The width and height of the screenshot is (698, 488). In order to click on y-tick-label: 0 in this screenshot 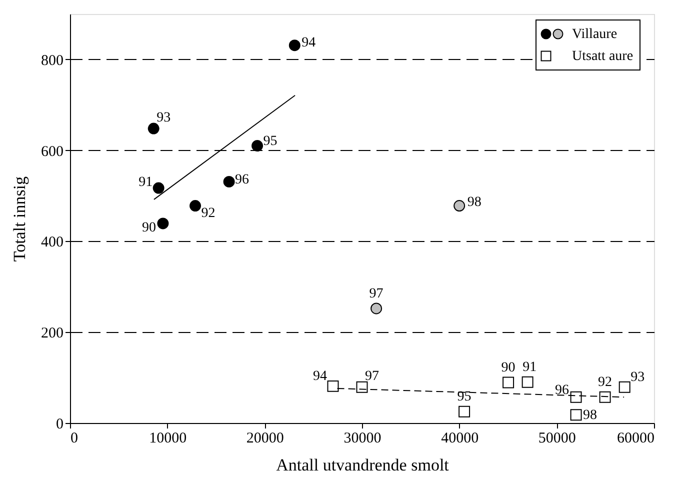, I will do `click(60, 424)`.